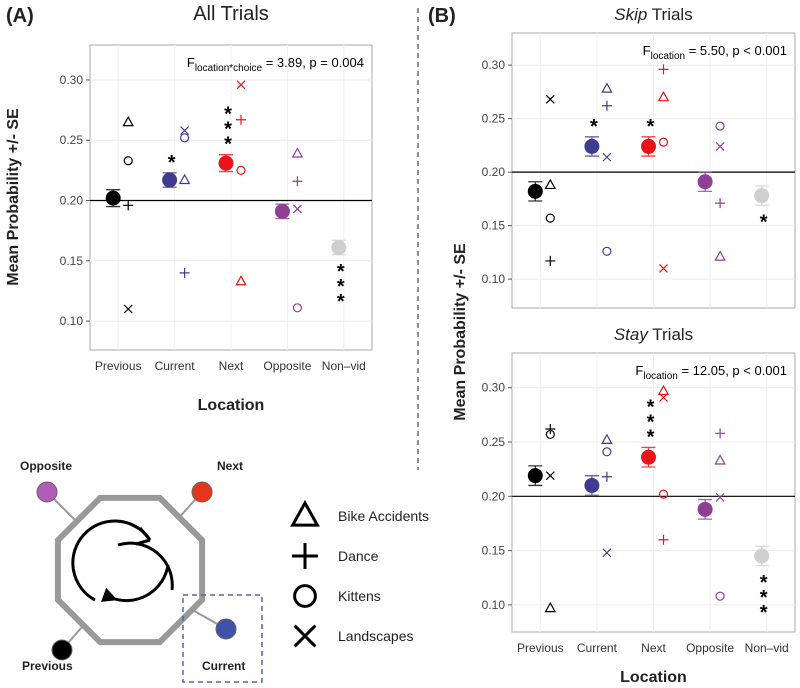 The height and width of the screenshot is (688, 800). I want to click on annotation: Flocation = 12.05, p < 0.001, so click(711, 372).